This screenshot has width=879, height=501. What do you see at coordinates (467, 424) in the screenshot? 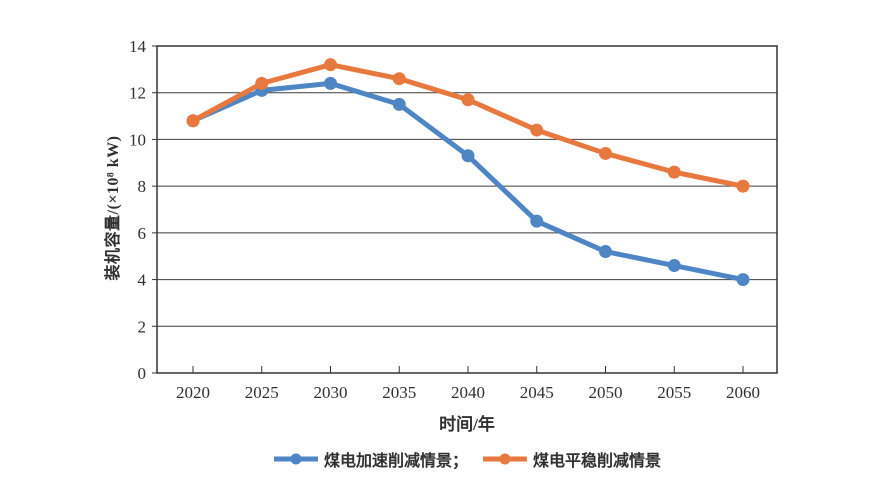
I see `x-axis-title: 时间/年` at bounding box center [467, 424].